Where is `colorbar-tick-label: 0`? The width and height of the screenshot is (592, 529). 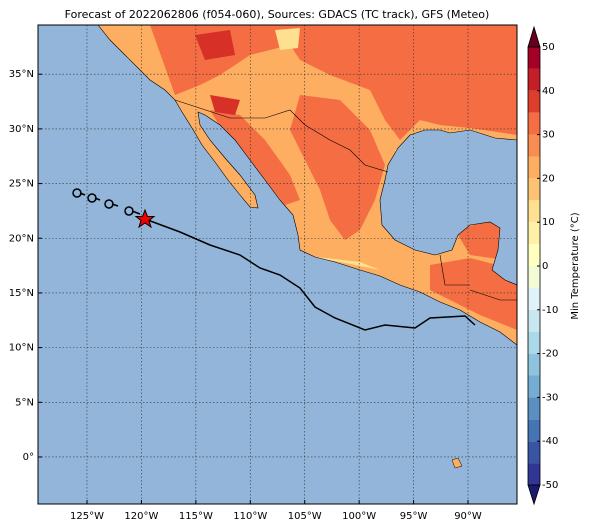
colorbar-tick-label: 0 is located at coordinates (545, 266).